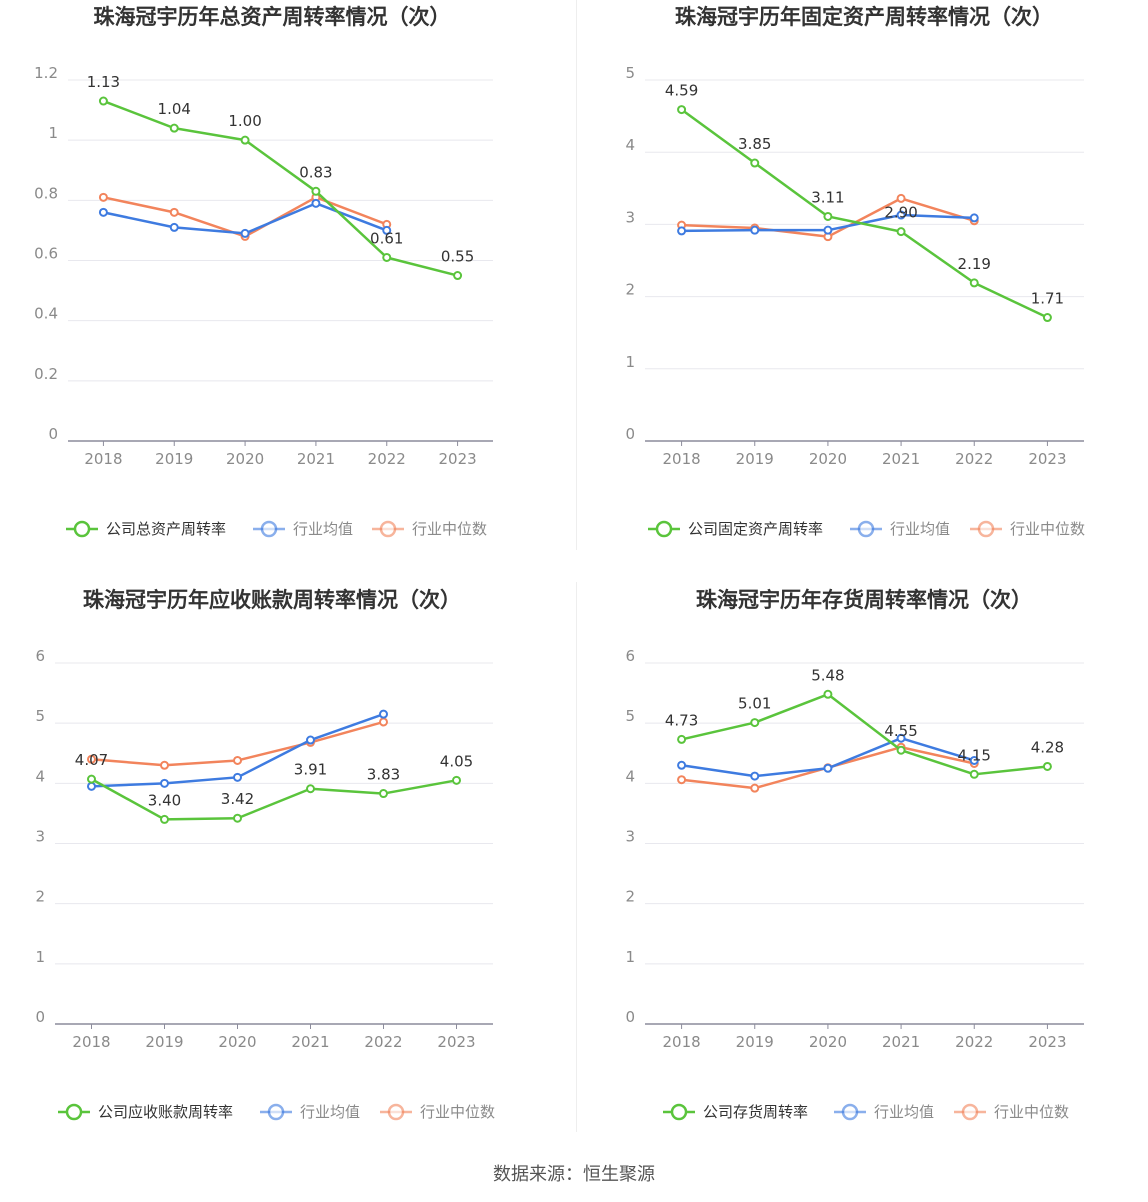  I want to click on y-tick-label: 2, so click(40, 897).